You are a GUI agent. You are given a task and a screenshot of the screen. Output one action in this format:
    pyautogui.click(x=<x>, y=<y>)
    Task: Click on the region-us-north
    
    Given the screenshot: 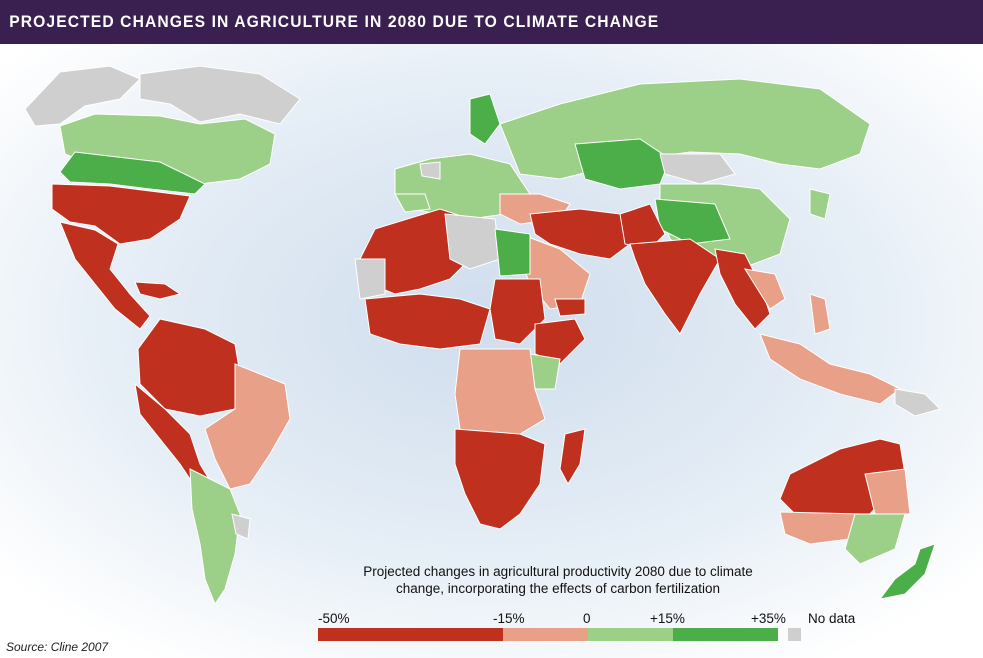 What is the action you would take?
    pyautogui.click(x=132, y=173)
    